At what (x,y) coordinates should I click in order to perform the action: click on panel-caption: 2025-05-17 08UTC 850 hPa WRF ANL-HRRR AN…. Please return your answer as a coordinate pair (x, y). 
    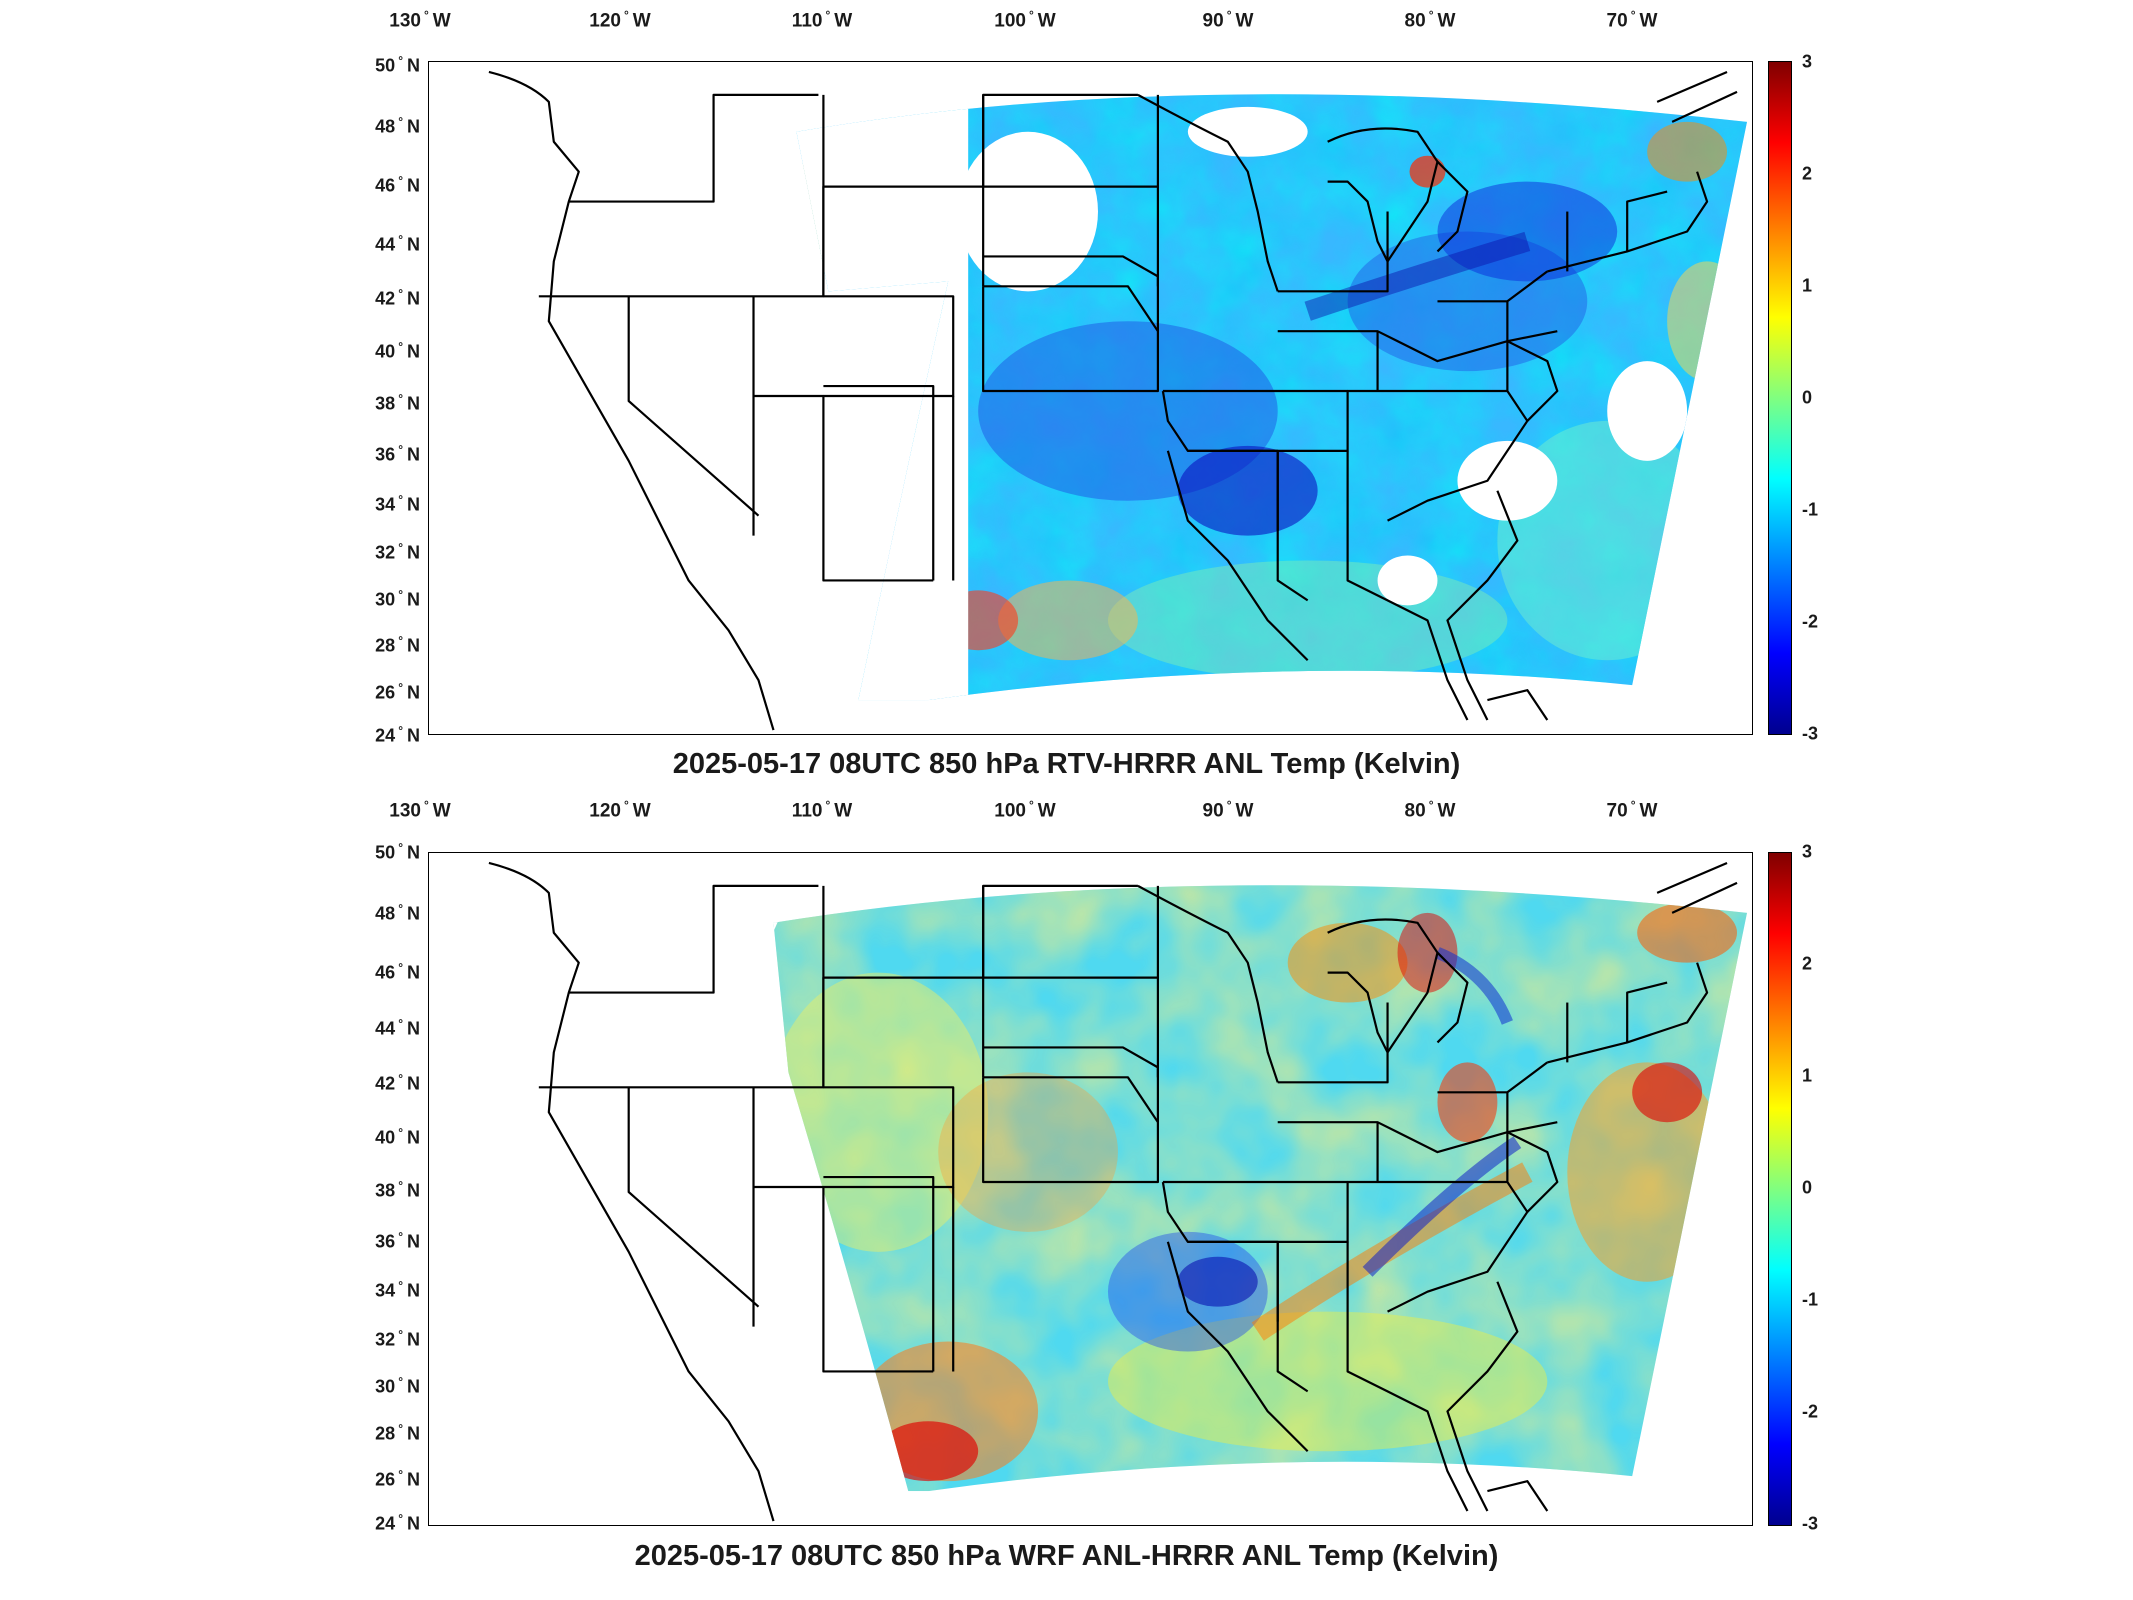
    Looking at the image, I should click on (1066, 1556).